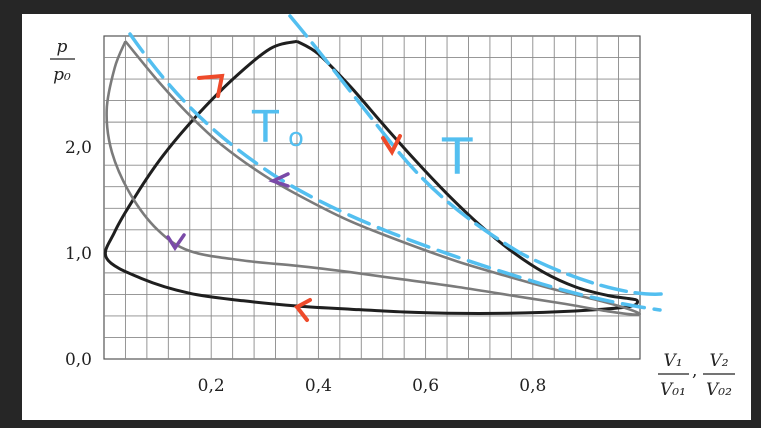 This screenshot has height=428, width=761. I want to click on x-axis-label: V₁ V₀₁ , V₂ V₀₂, so click(696, 375).